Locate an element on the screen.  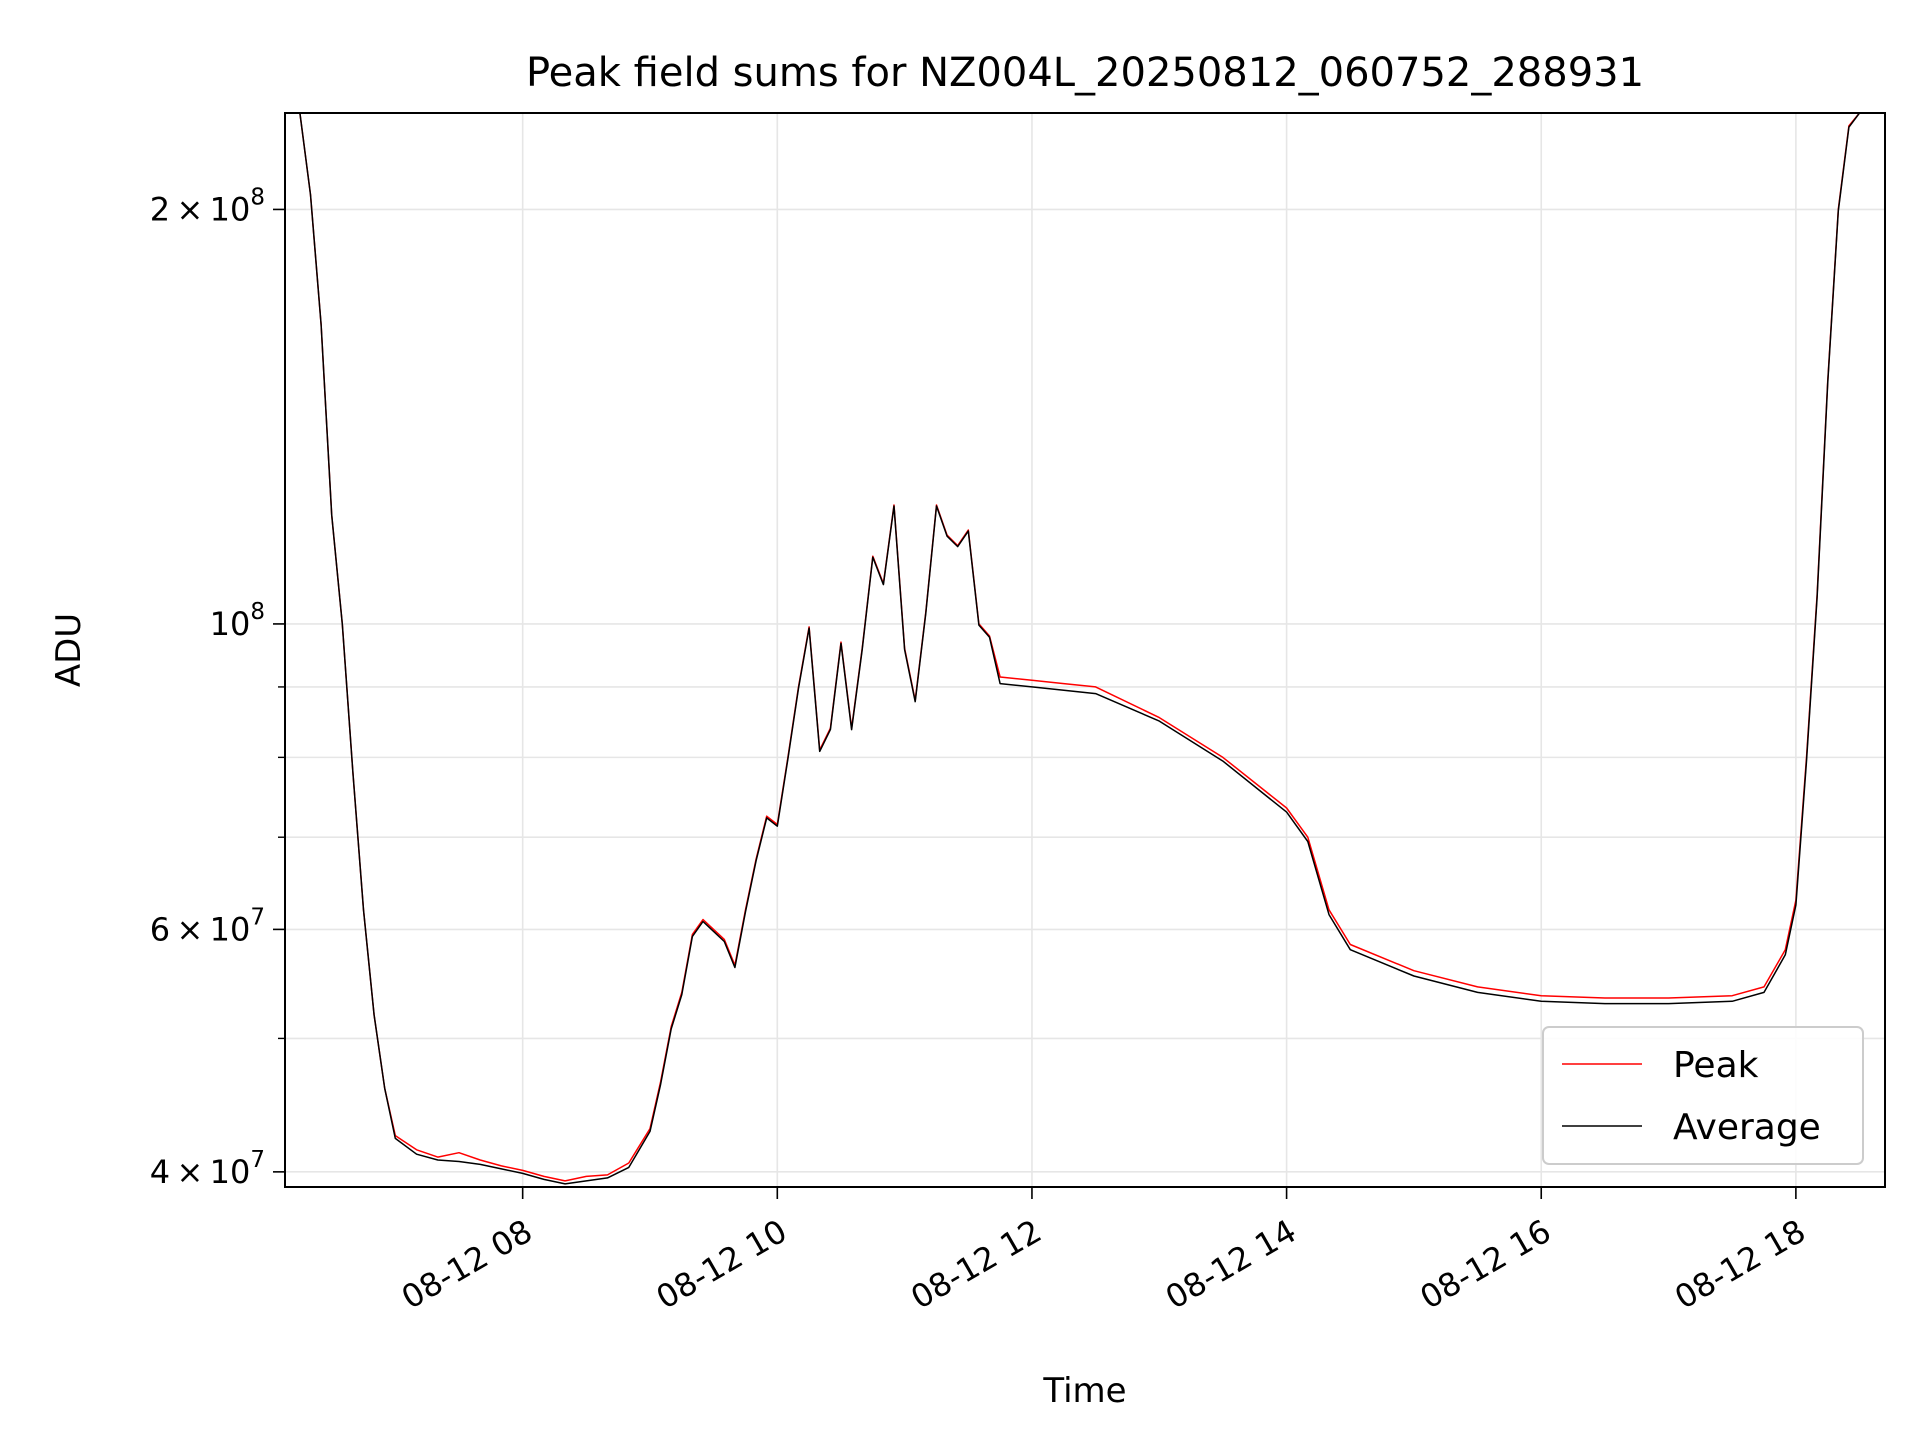
y-tick-base: 10 is located at coordinates (230, 624).